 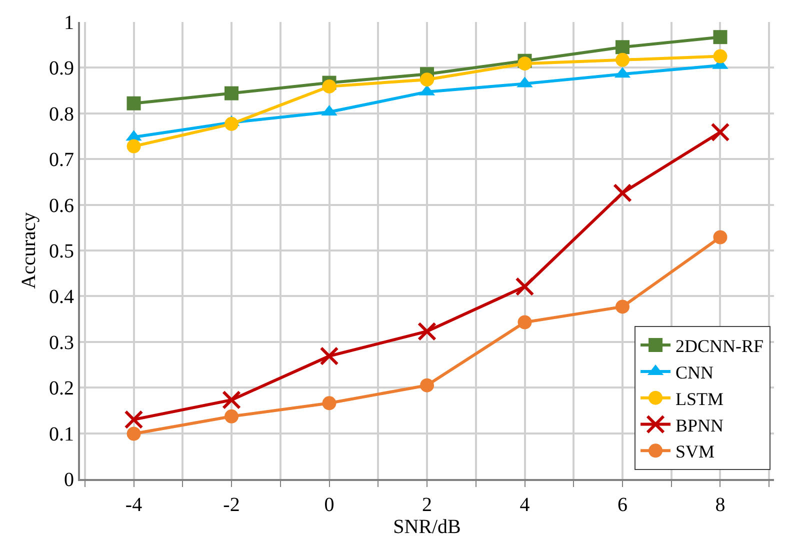 I want to click on x-tick-label: 6, so click(x=622, y=505).